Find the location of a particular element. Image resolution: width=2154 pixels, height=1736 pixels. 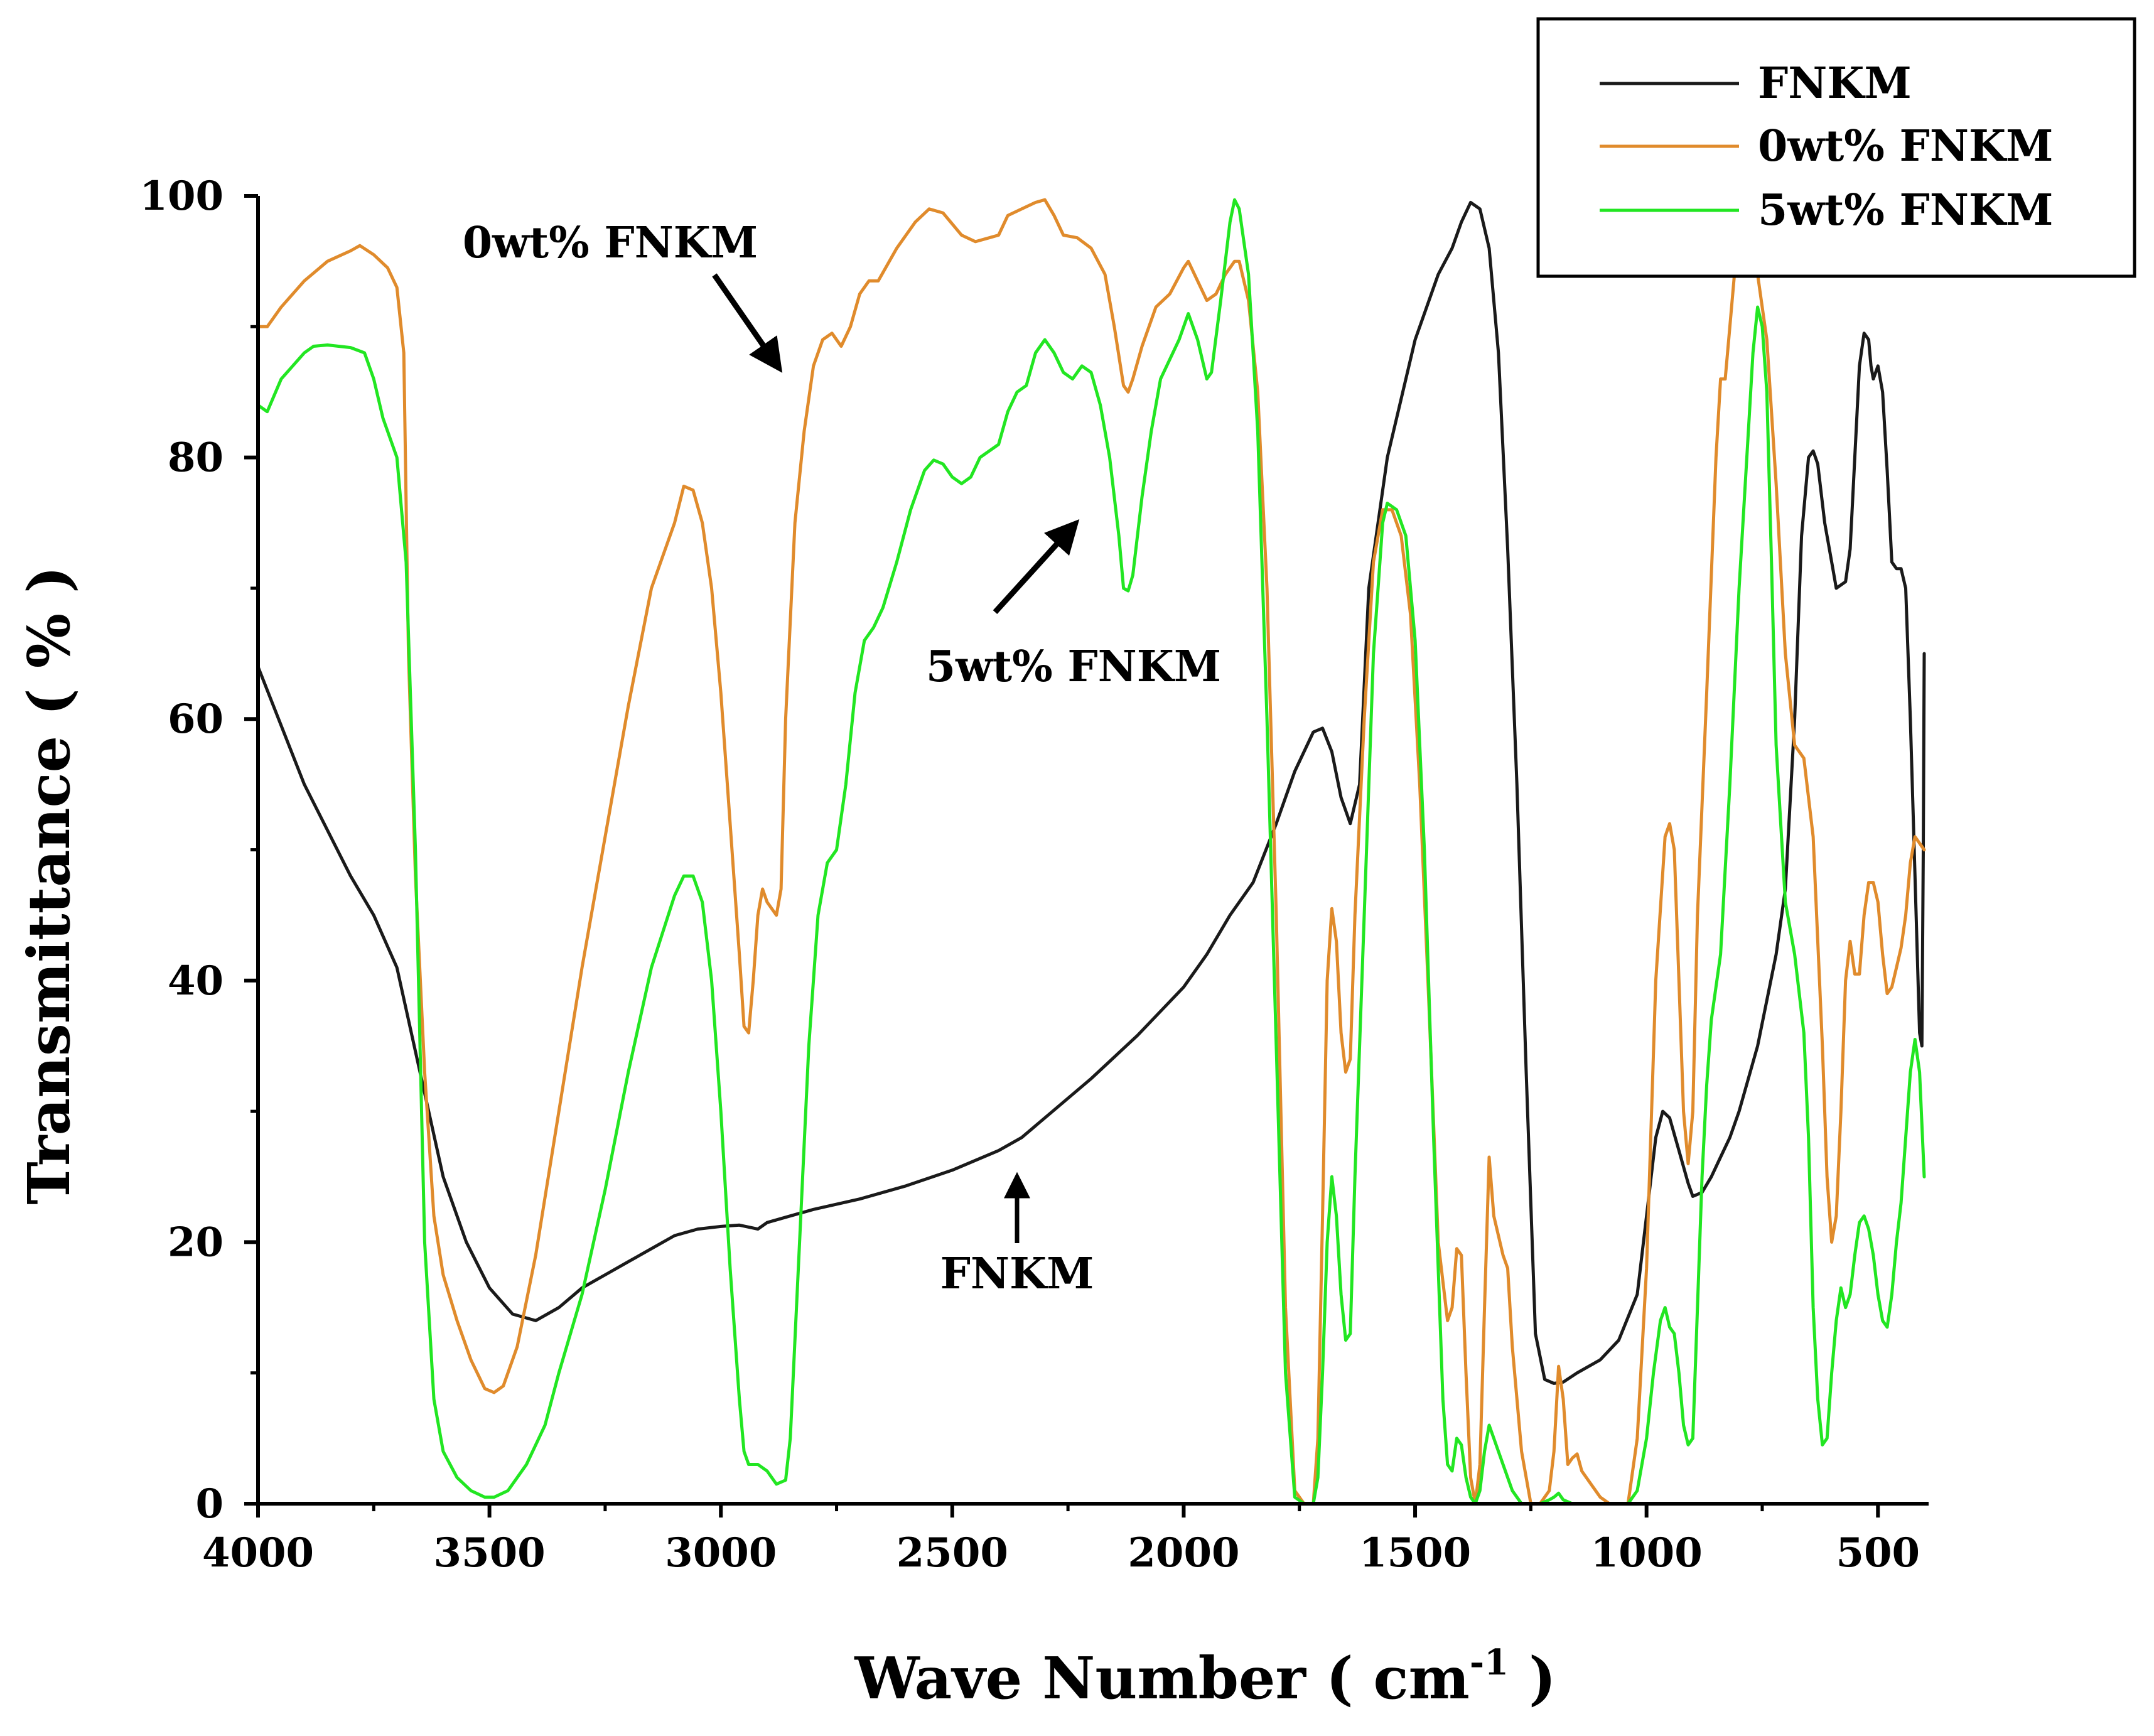

x-tick-label: 4000 is located at coordinates (258, 1553).